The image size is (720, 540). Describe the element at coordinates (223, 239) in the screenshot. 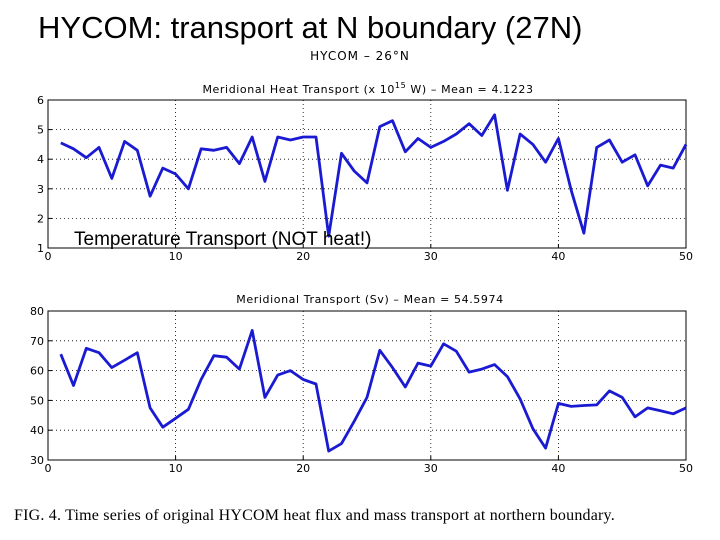

I see `temperature-transport-annotation: Temperature Transport (NOT heat!)` at that location.